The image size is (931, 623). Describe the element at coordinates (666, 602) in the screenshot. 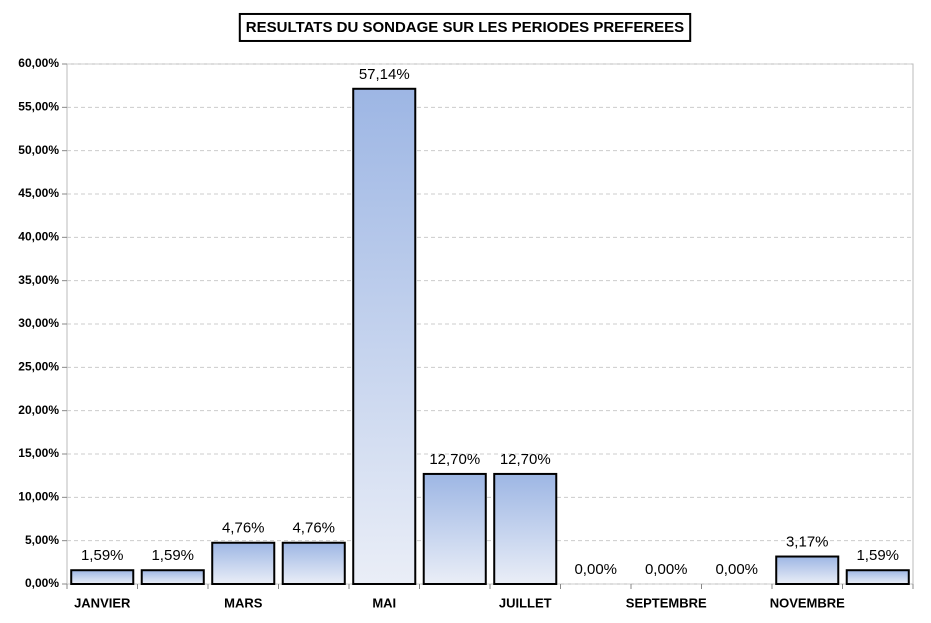

I see `x-tick-label: SEPTEMBRE` at that location.